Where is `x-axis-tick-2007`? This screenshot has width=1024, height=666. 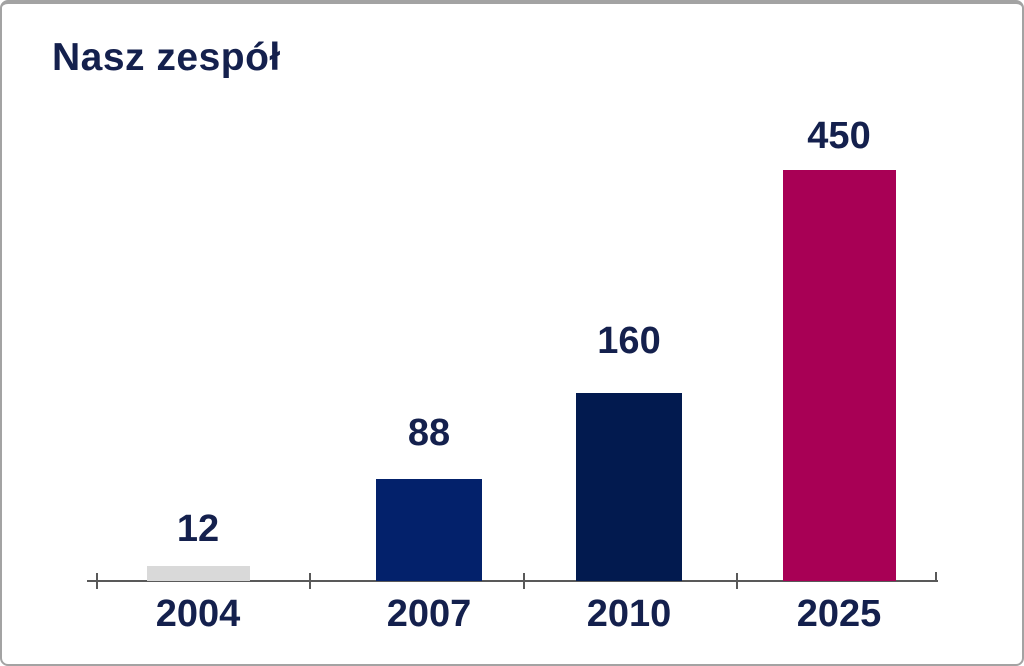 x-axis-tick-2007 is located at coordinates (310, 581).